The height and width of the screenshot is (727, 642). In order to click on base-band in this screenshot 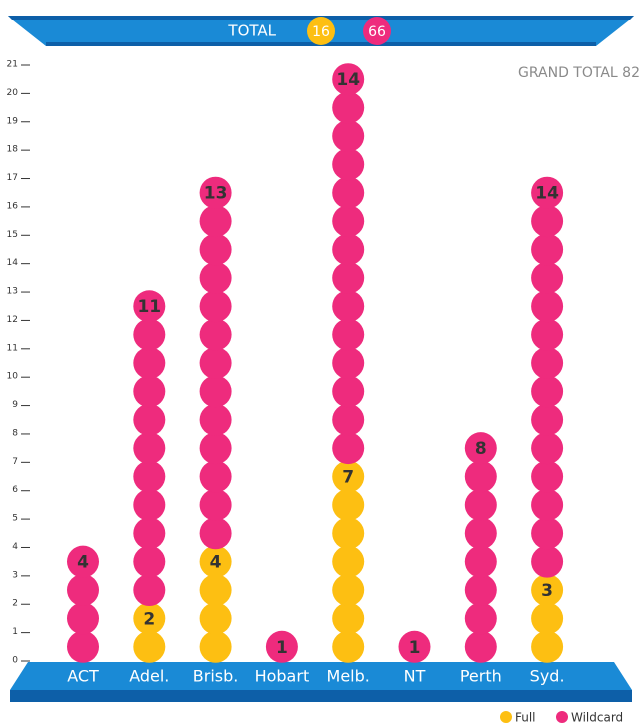, I will do `click(321, 676)`.